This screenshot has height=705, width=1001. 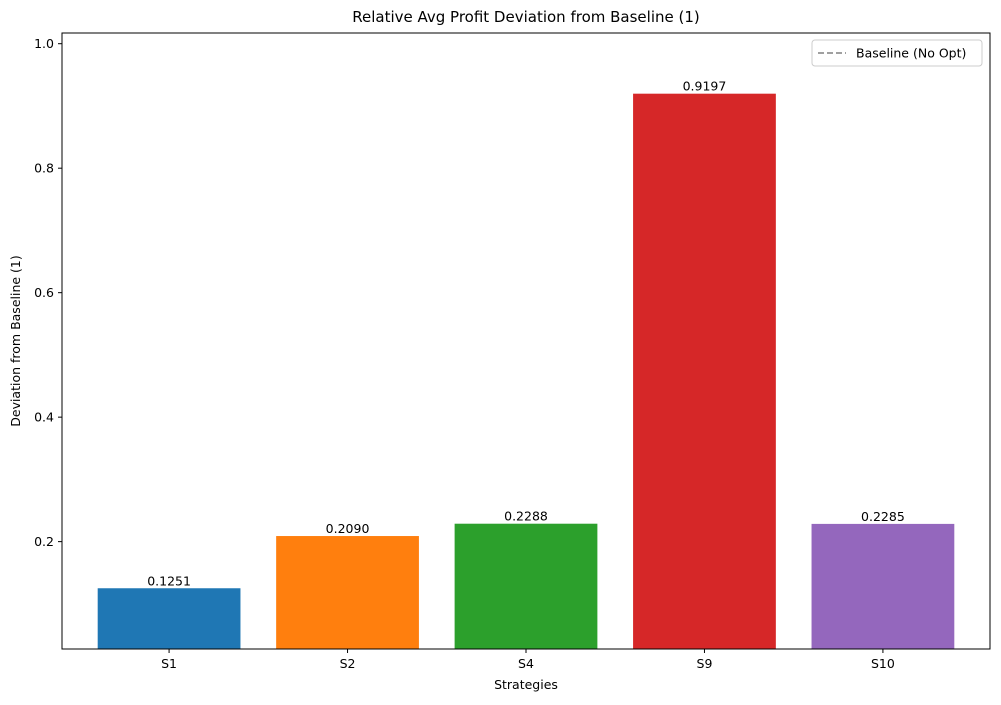 I want to click on bar-s1, so click(x=169, y=618).